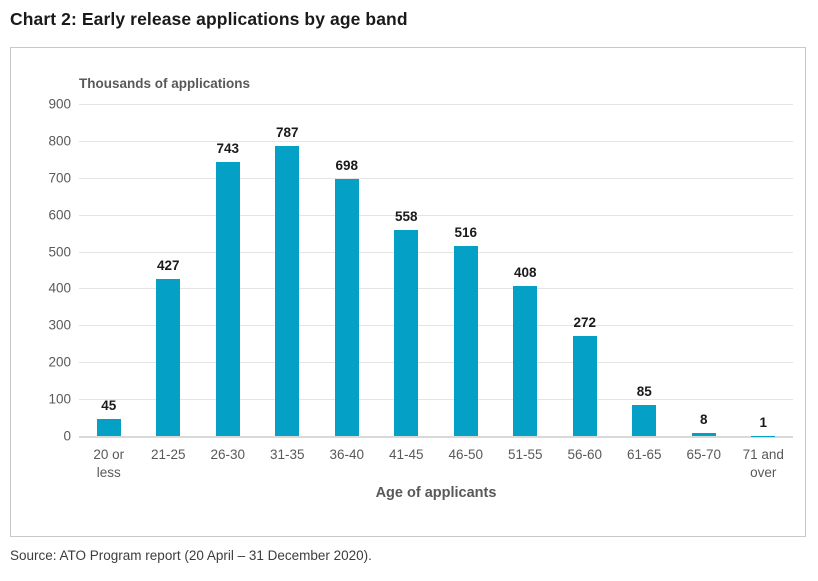 This screenshot has height=581, width=818. What do you see at coordinates (406, 217) in the screenshot?
I see `bar-value-label: 558` at bounding box center [406, 217].